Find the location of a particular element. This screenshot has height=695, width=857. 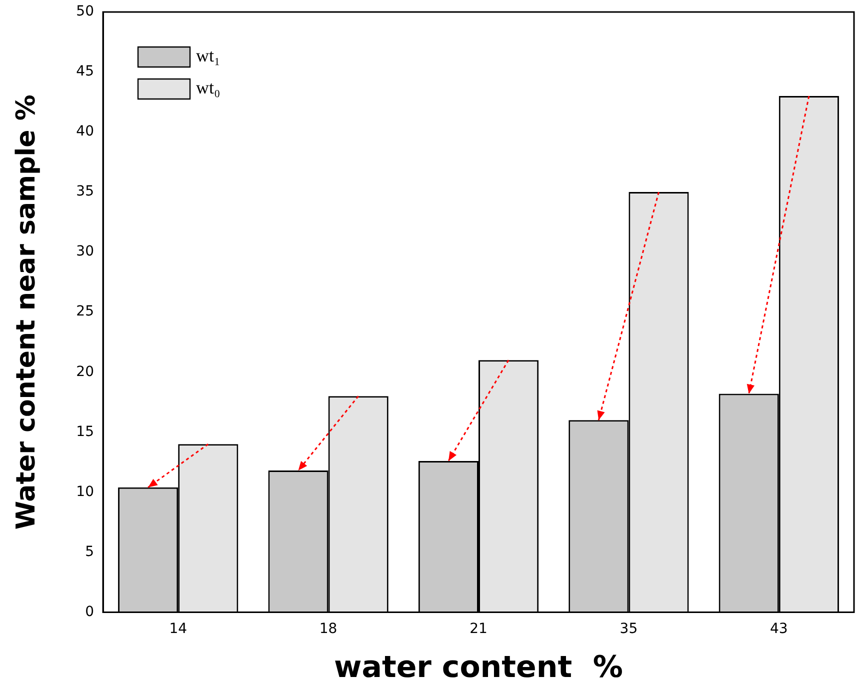

y-tick-label: 30 is located at coordinates (85, 252).